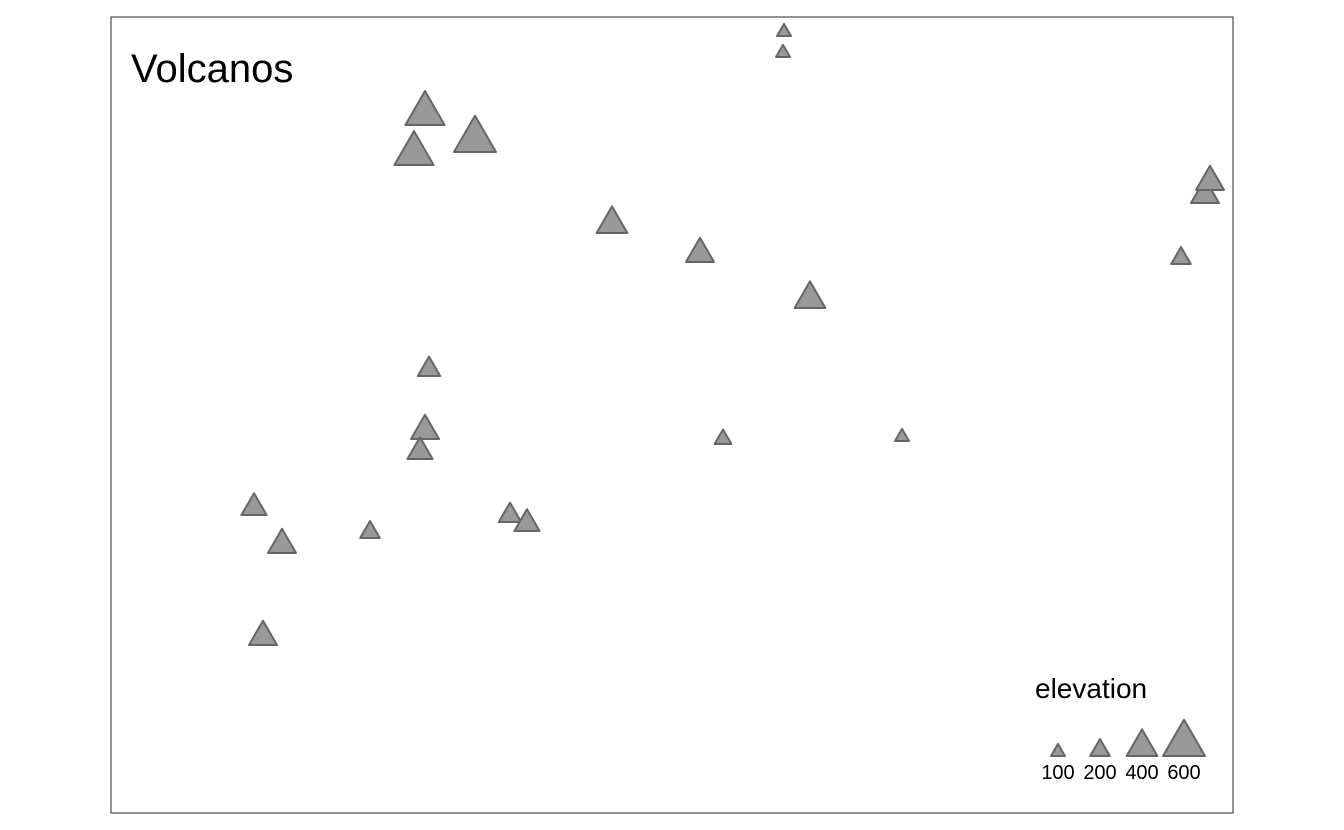  Describe the element at coordinates (1123, 751) in the screenshot. I see `legend-items: 100 200 400 600` at that location.